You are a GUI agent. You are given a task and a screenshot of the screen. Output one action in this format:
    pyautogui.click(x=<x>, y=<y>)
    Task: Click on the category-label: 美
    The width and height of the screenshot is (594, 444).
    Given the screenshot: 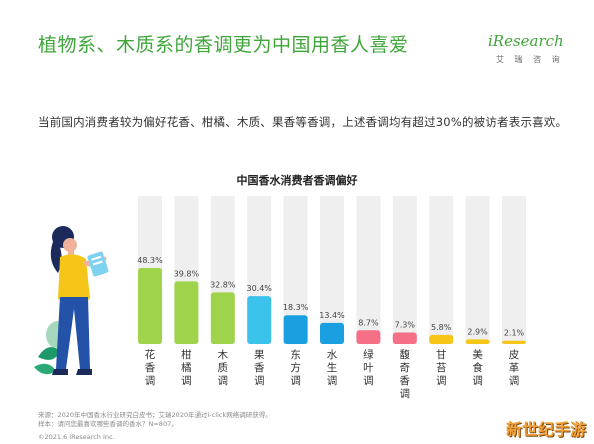 What is the action you would take?
    pyautogui.click(x=477, y=354)
    